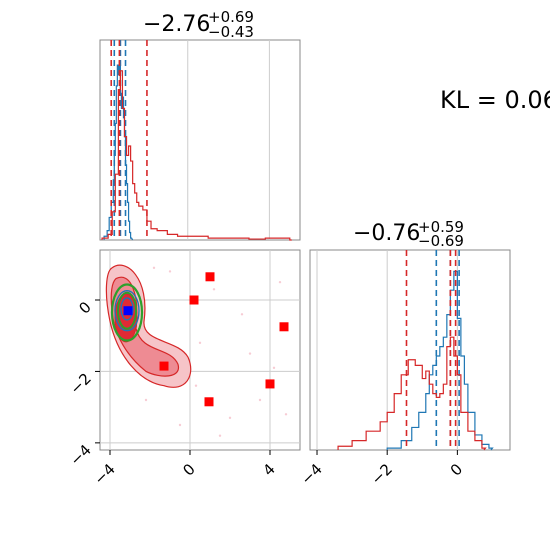 The height and width of the screenshot is (550, 550). What do you see at coordinates (231, 32) in the screenshot?
I see `marginal-x-title-sub: −0.43` at bounding box center [231, 32].